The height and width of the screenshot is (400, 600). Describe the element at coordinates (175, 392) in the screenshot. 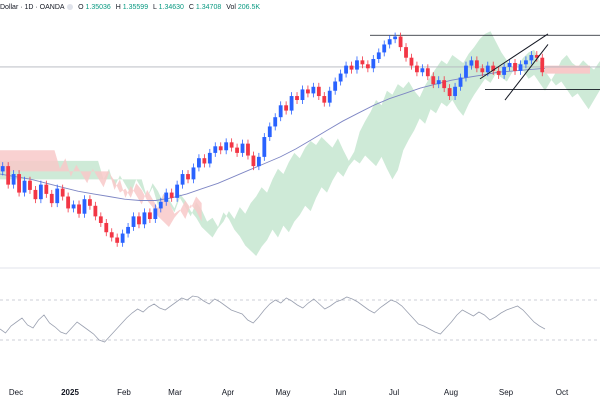

I see `x-tick-label: Mar` at that location.